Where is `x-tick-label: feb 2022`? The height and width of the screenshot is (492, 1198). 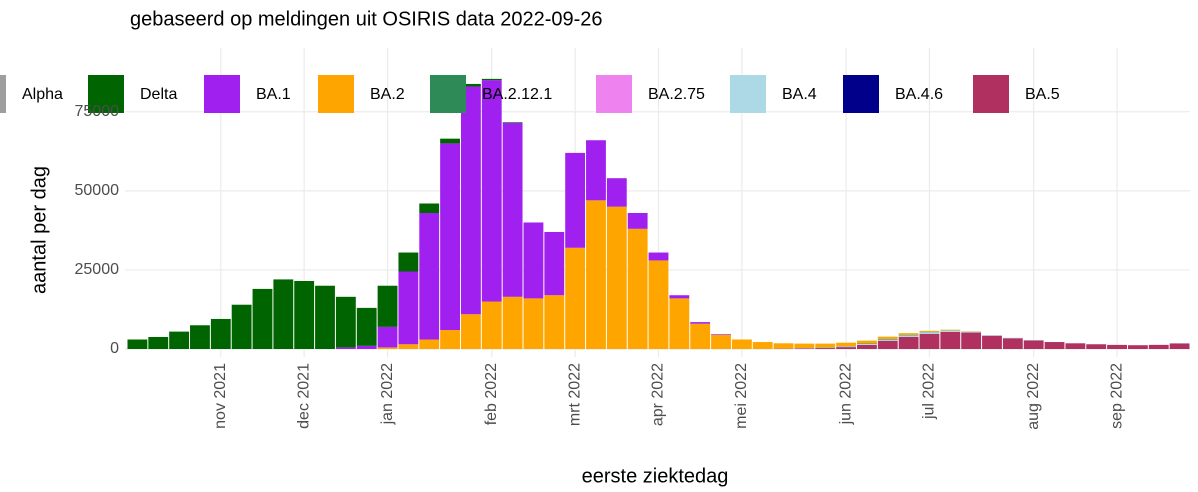 x-tick-label: feb 2022 is located at coordinates (491, 394).